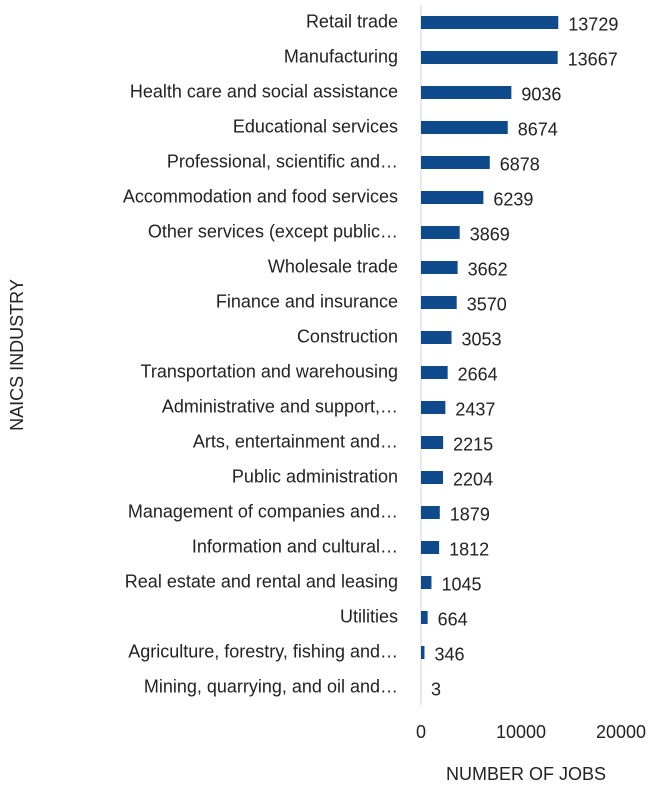 Image resolution: width=658 pixels, height=786 pixels. Describe the element at coordinates (453, 619) in the screenshot. I see `value-label: 664` at that location.